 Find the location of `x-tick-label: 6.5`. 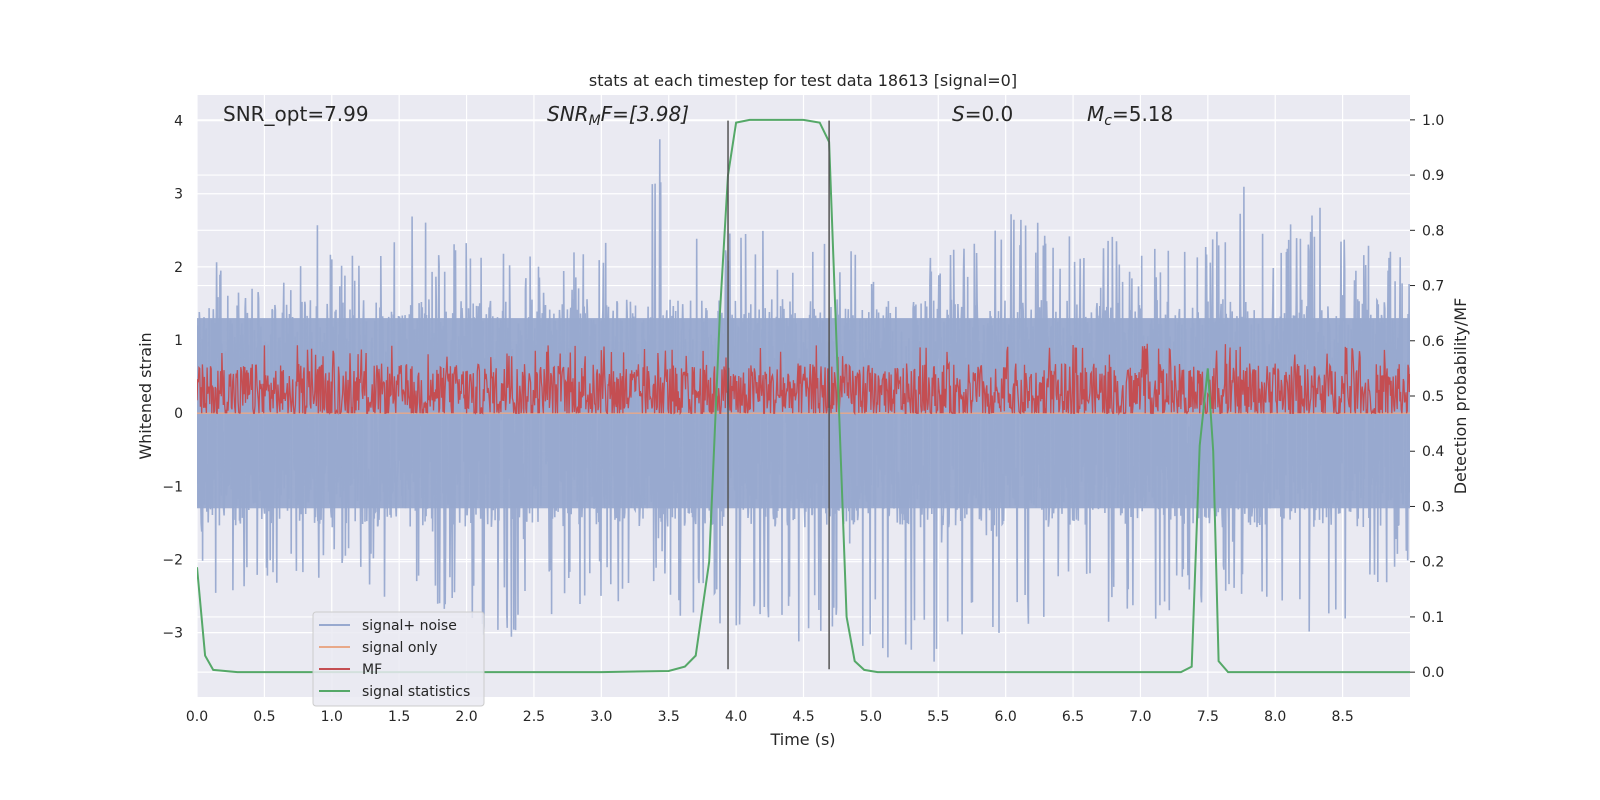

x-tick-label: 6.5 is located at coordinates (1073, 717).